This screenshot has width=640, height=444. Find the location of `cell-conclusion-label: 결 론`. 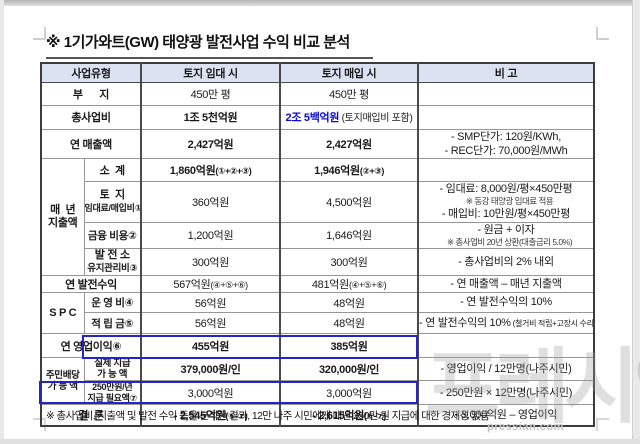

cell-conclusion-label: 결 론 is located at coordinates (91, 415).